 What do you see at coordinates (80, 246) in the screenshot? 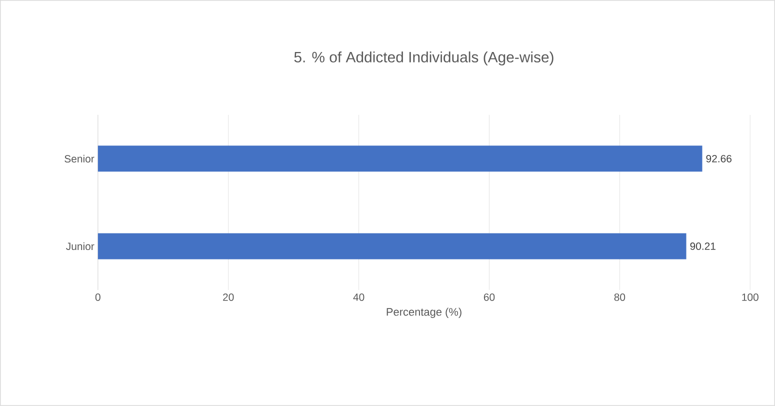
I see `y-tick-label: Junior` at bounding box center [80, 246].